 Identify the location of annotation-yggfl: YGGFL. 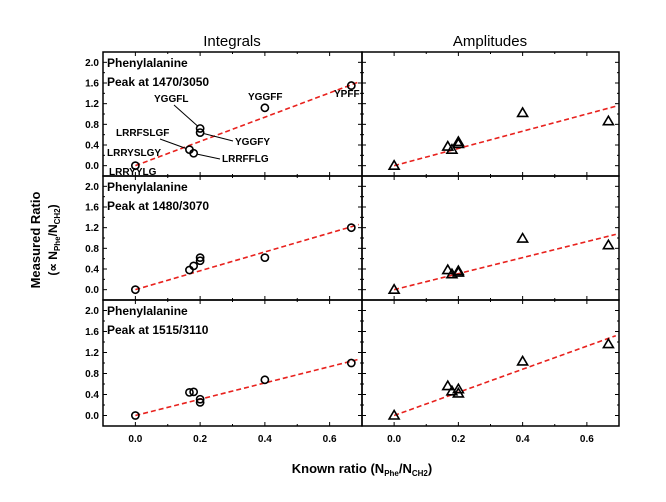
(171, 99).